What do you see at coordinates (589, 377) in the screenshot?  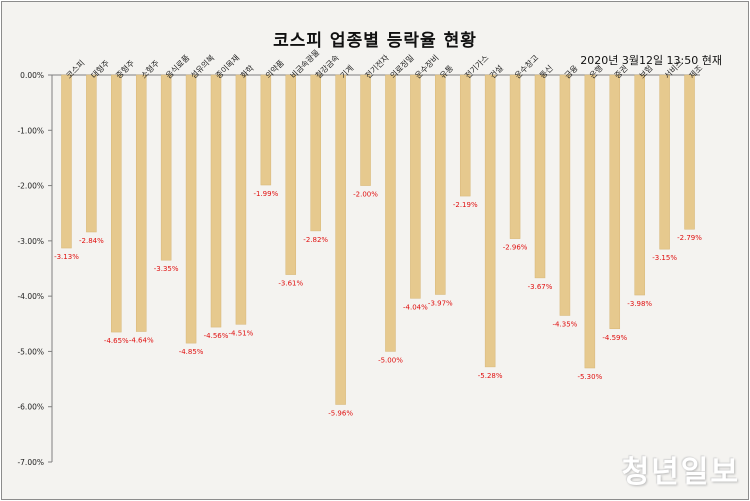 I see `data-label: -5.30%` at bounding box center [589, 377].